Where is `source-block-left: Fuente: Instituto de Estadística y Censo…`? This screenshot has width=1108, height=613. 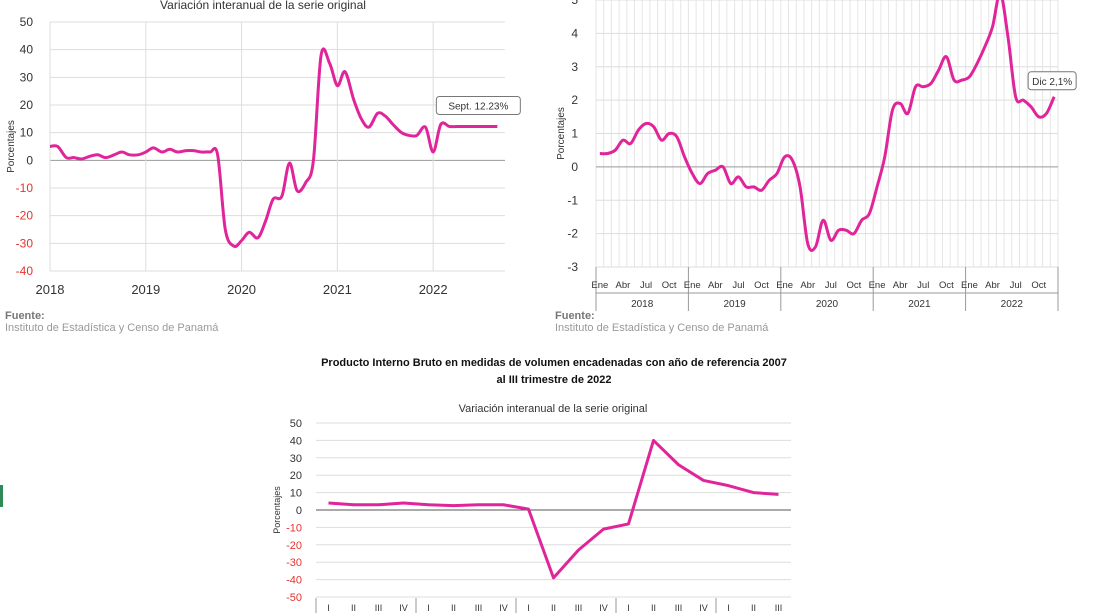
source-block-left: Fuente: Instituto de Estadística y Censo… is located at coordinates (111, 322).